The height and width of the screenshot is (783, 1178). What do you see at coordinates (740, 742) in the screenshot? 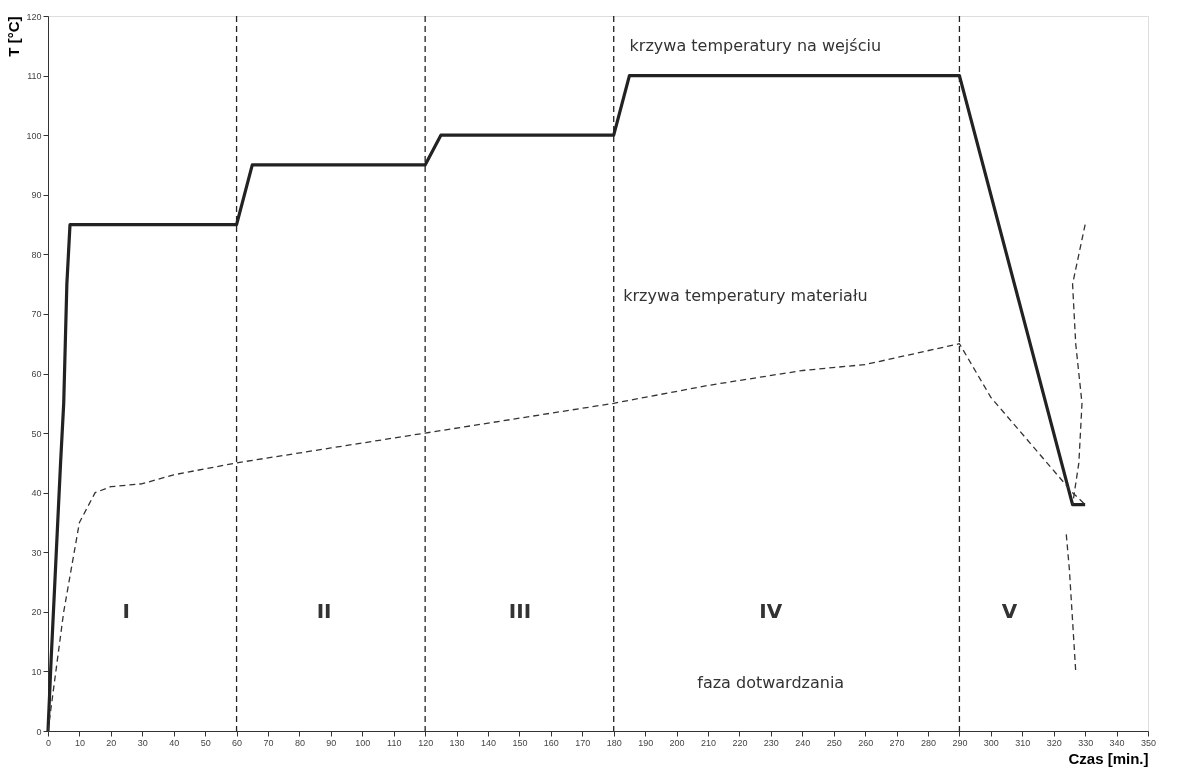
I see `x-tick-label: 220` at bounding box center [740, 742].